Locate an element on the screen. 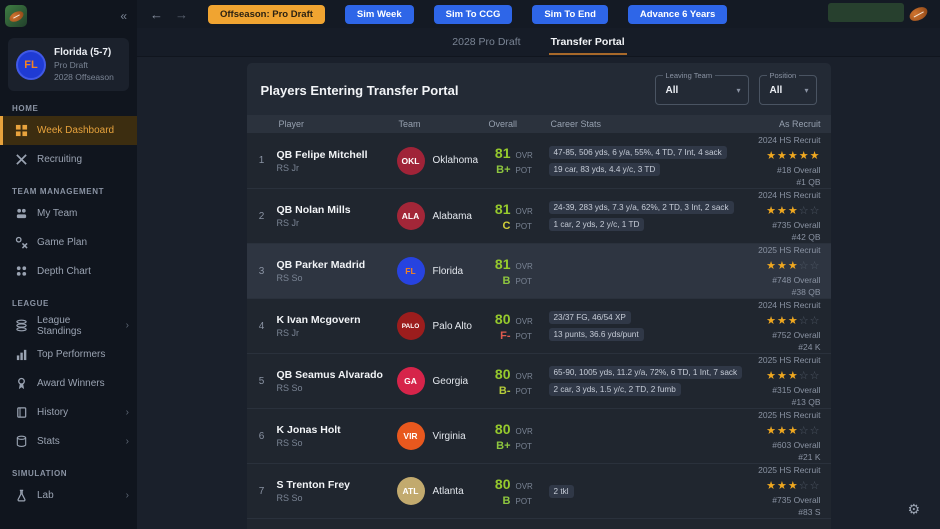 Image resolution: width=940 pixels, height=529 pixels. sim-week-button: Sim Week is located at coordinates (379, 14).